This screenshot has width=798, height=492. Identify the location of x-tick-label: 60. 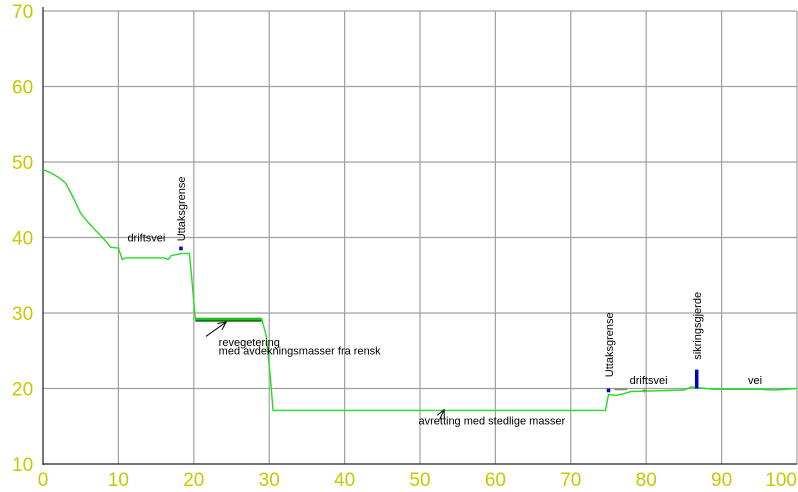
(495, 480).